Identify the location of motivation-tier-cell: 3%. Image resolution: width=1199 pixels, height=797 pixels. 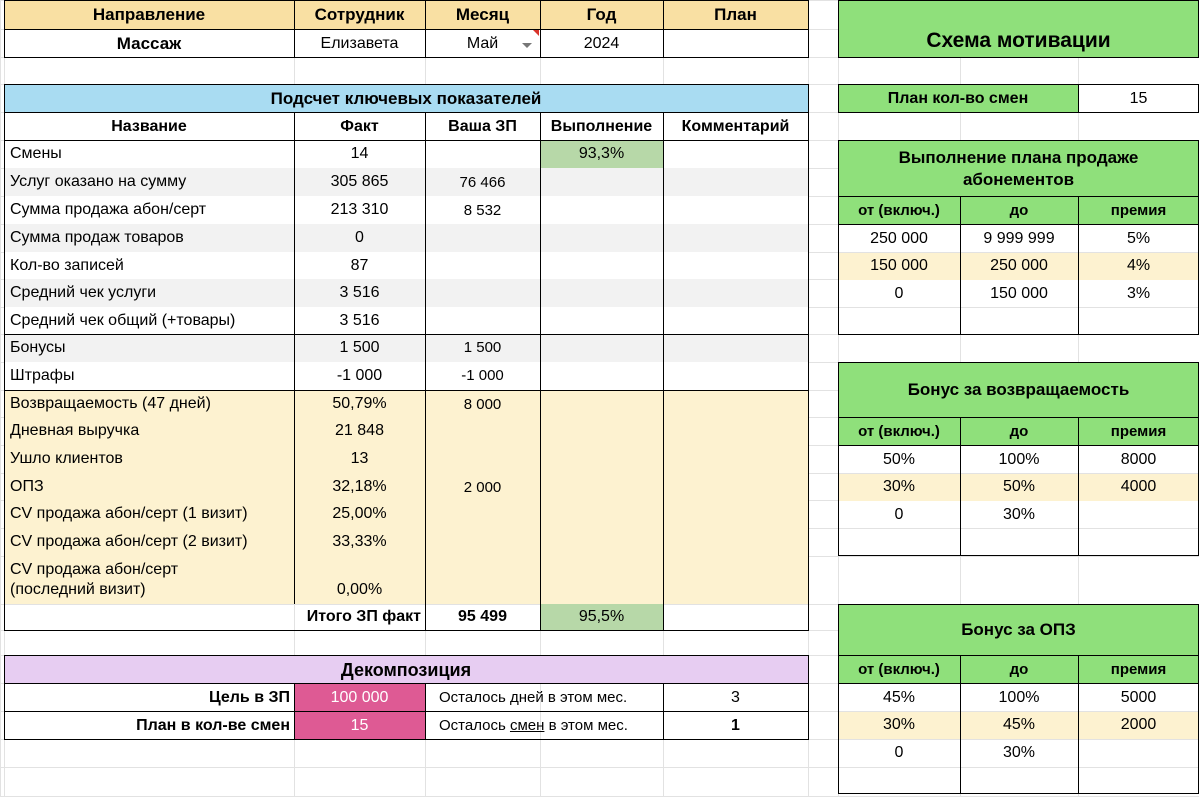
(1138, 293).